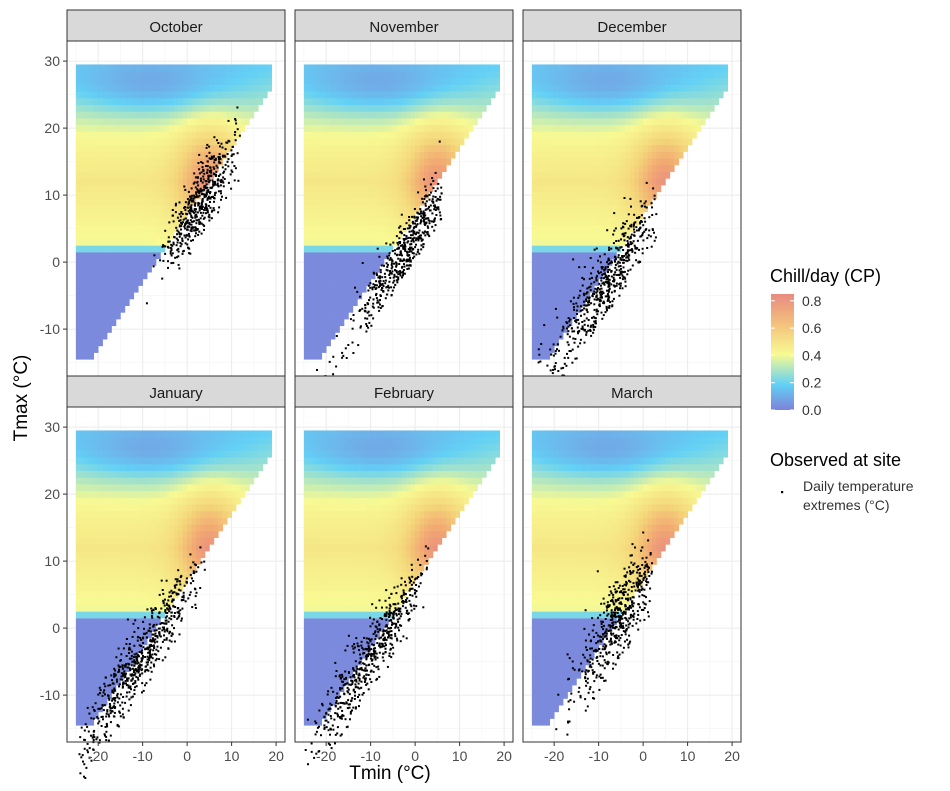 This screenshot has width=950, height=791. What do you see at coordinates (631, 27) in the screenshot?
I see `facet-strip-label: December` at bounding box center [631, 27].